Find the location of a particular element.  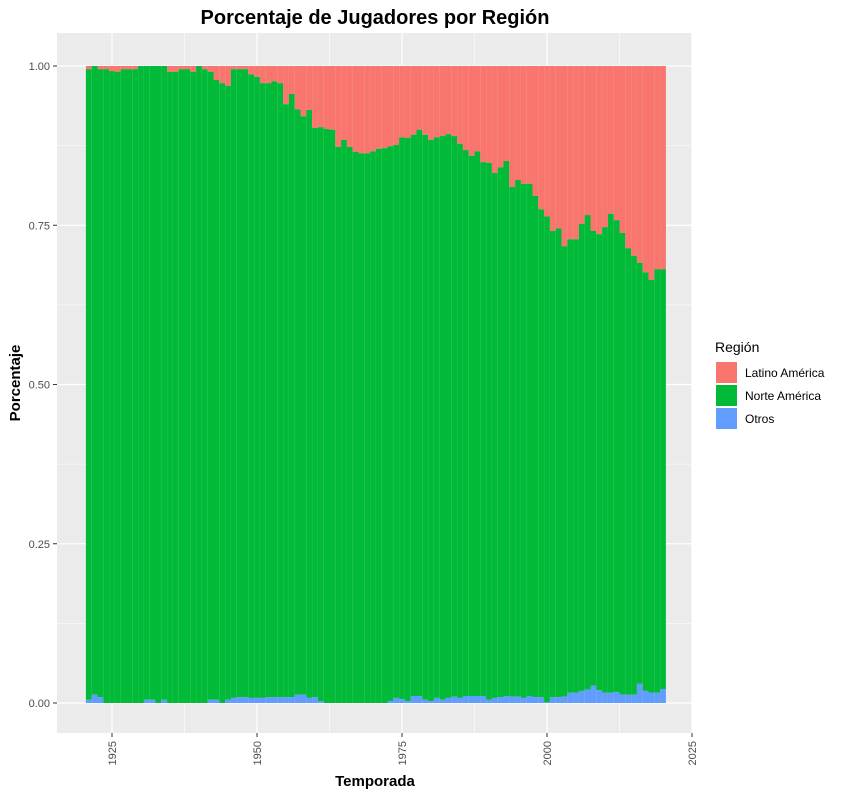

bar-latino-america-2017 is located at coordinates (645, 169).